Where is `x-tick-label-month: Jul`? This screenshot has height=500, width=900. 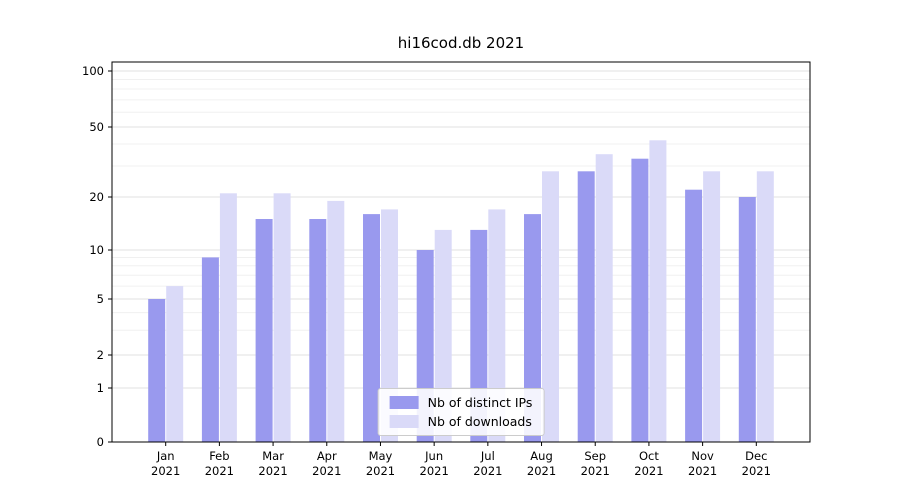
x-tick-label-month: Jul is located at coordinates (487, 456).